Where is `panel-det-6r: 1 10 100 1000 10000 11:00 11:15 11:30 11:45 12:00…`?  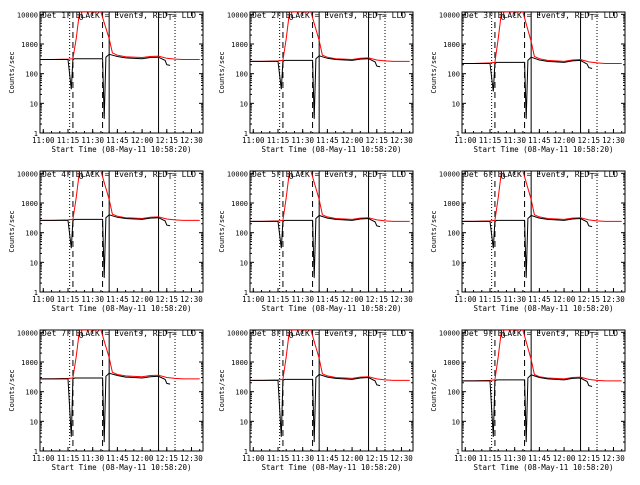 panel-det-6r: 1 10 100 1000 10000 11:00 11:15 11:30 11:45 12:00… is located at coordinates (528, 241).